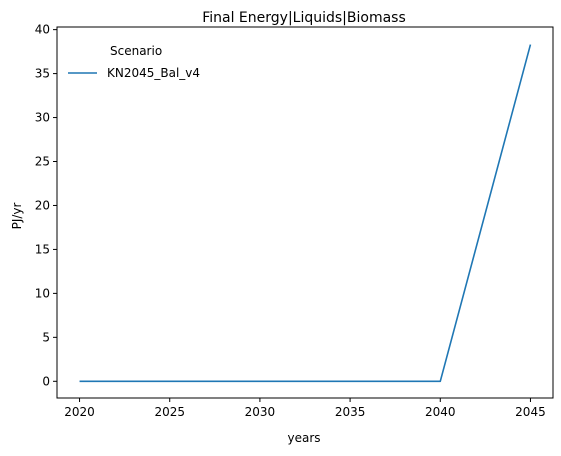 The height and width of the screenshot is (456, 561). Describe the element at coordinates (42, 293) in the screenshot. I see `y-tick-label-10: 10` at that location.